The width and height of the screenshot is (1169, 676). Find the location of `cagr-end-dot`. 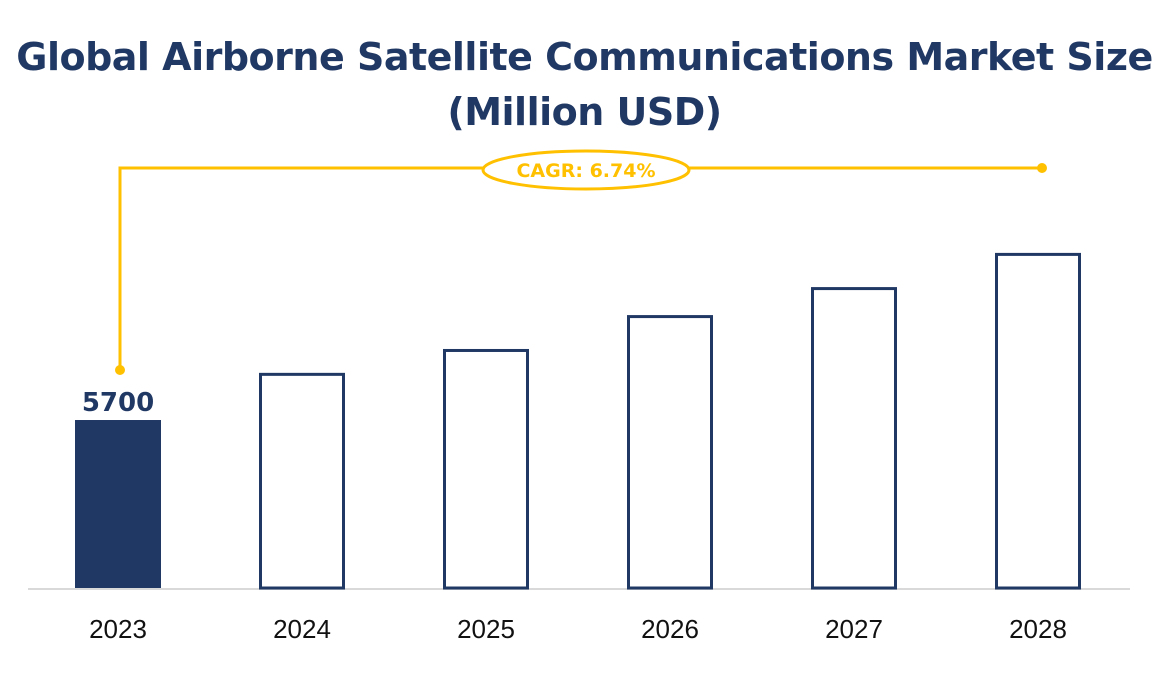

cagr-end-dot is located at coordinates (1042, 168).